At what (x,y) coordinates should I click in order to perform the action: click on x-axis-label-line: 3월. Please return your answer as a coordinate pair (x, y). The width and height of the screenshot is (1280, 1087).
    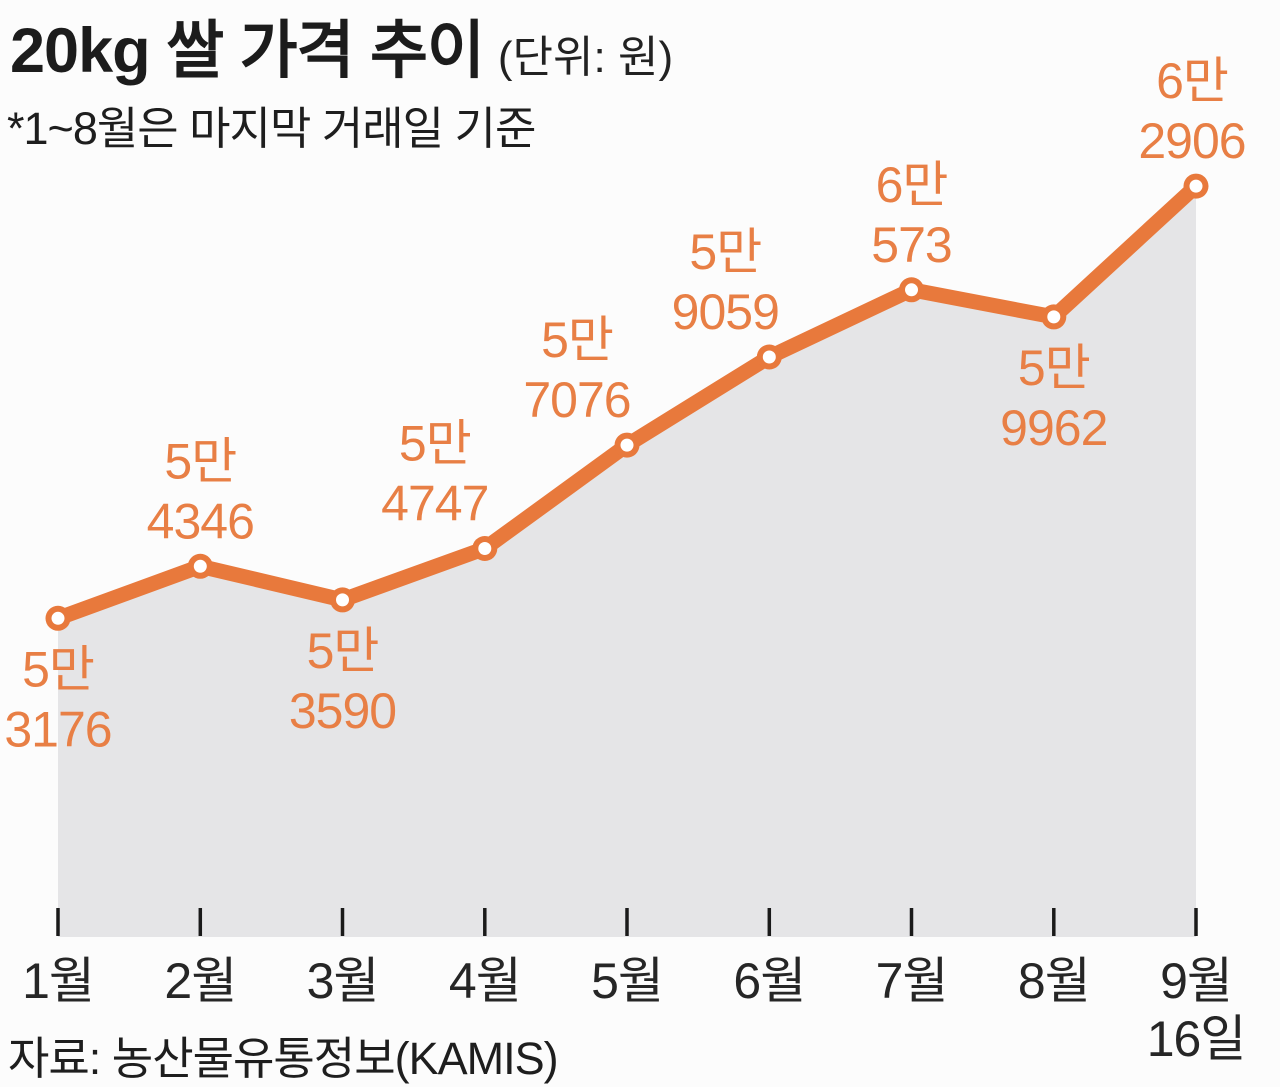
    Looking at the image, I should click on (343, 981).